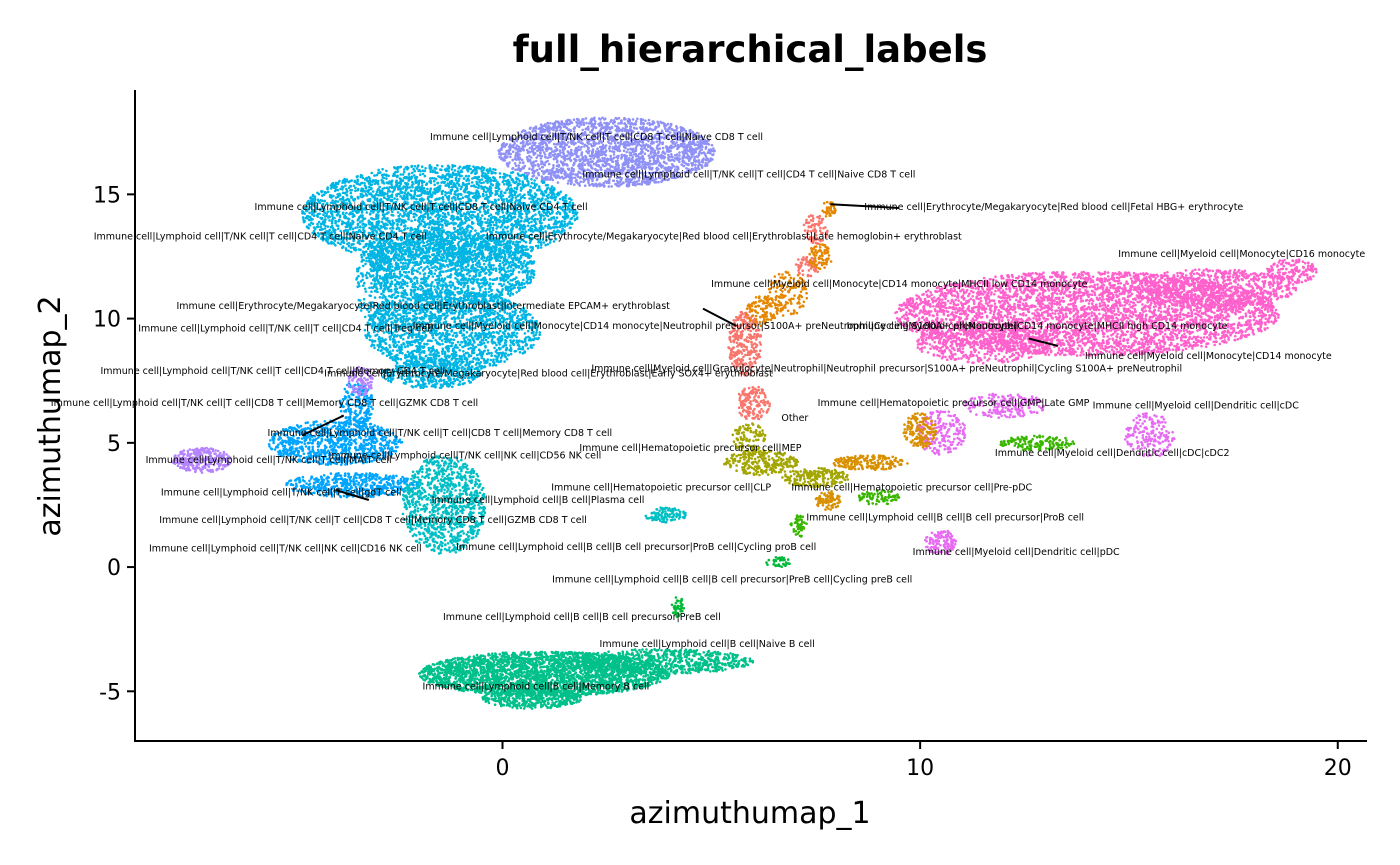 The height and width of the screenshot is (865, 1400). I want to click on y-tick-label: 5, so click(114, 444).